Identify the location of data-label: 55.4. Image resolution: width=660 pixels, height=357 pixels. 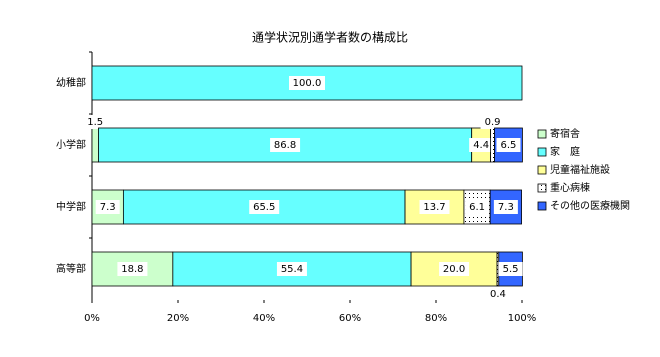
(292, 269).